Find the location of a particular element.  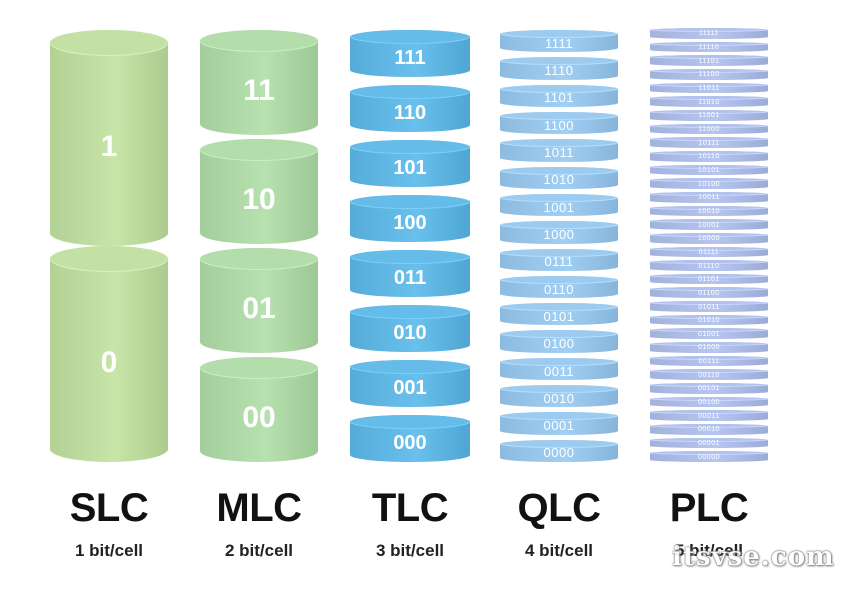

cell-tlc-010: 010 is located at coordinates (410, 328).